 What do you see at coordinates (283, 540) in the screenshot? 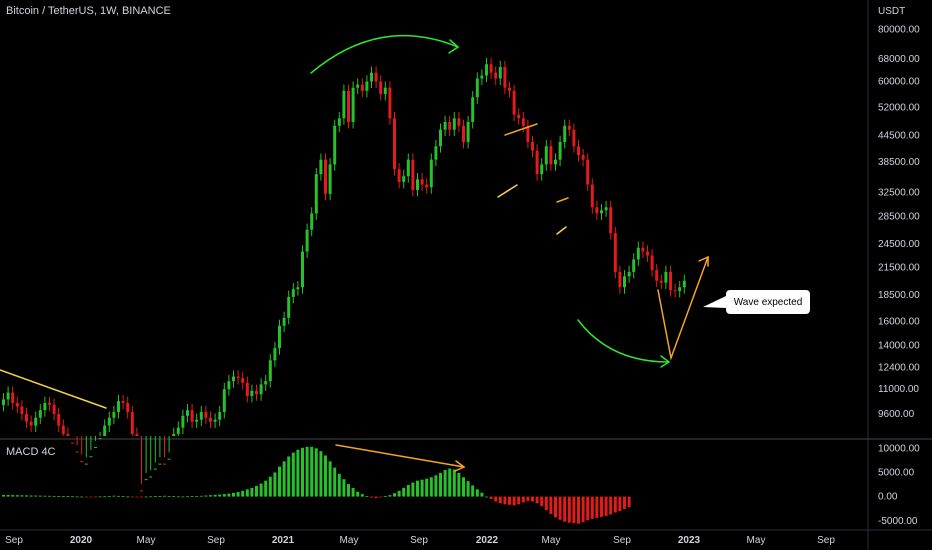
I see `time-tick-label: 2021` at bounding box center [283, 540].